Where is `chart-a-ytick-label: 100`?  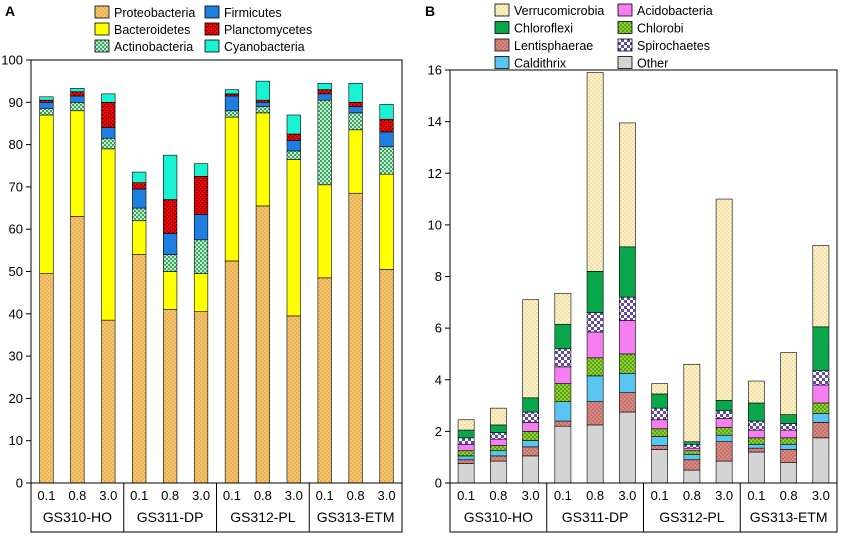 chart-a-ytick-label: 100 is located at coordinates (12, 60).